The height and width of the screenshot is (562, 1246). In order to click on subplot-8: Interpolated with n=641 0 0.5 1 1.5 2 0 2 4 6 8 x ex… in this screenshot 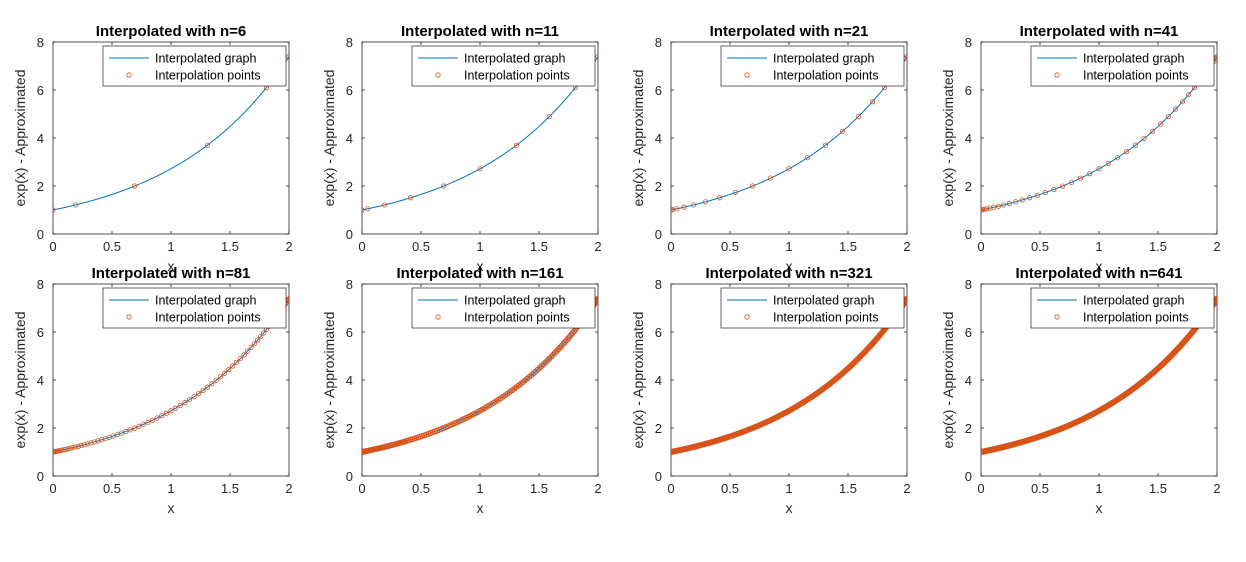, I will do `click(1080, 390)`.